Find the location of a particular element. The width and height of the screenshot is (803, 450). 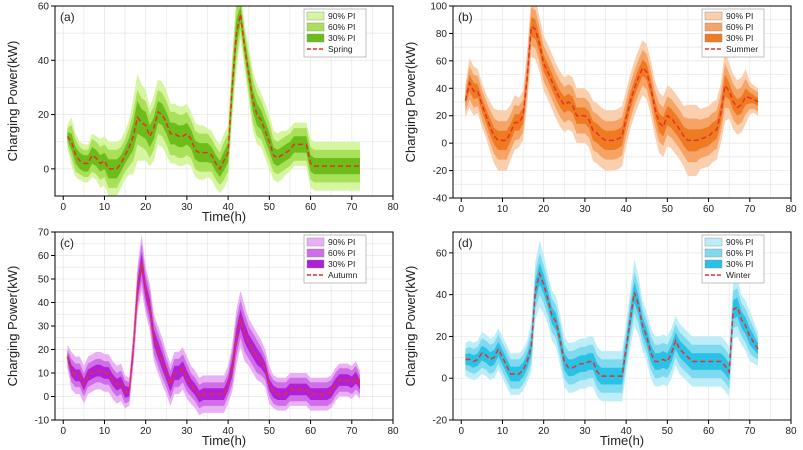

panel-label: (d) is located at coordinates (465, 243).